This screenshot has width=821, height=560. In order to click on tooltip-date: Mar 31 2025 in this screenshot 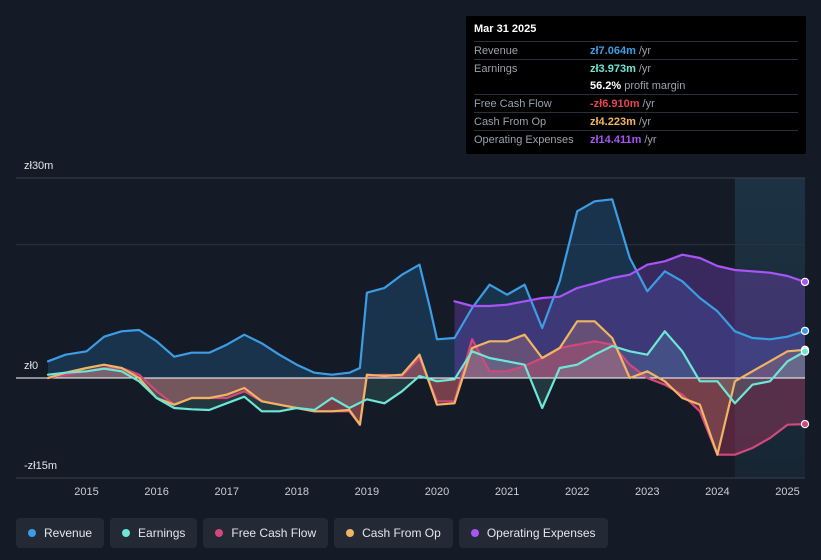, I will do `click(505, 29)`.